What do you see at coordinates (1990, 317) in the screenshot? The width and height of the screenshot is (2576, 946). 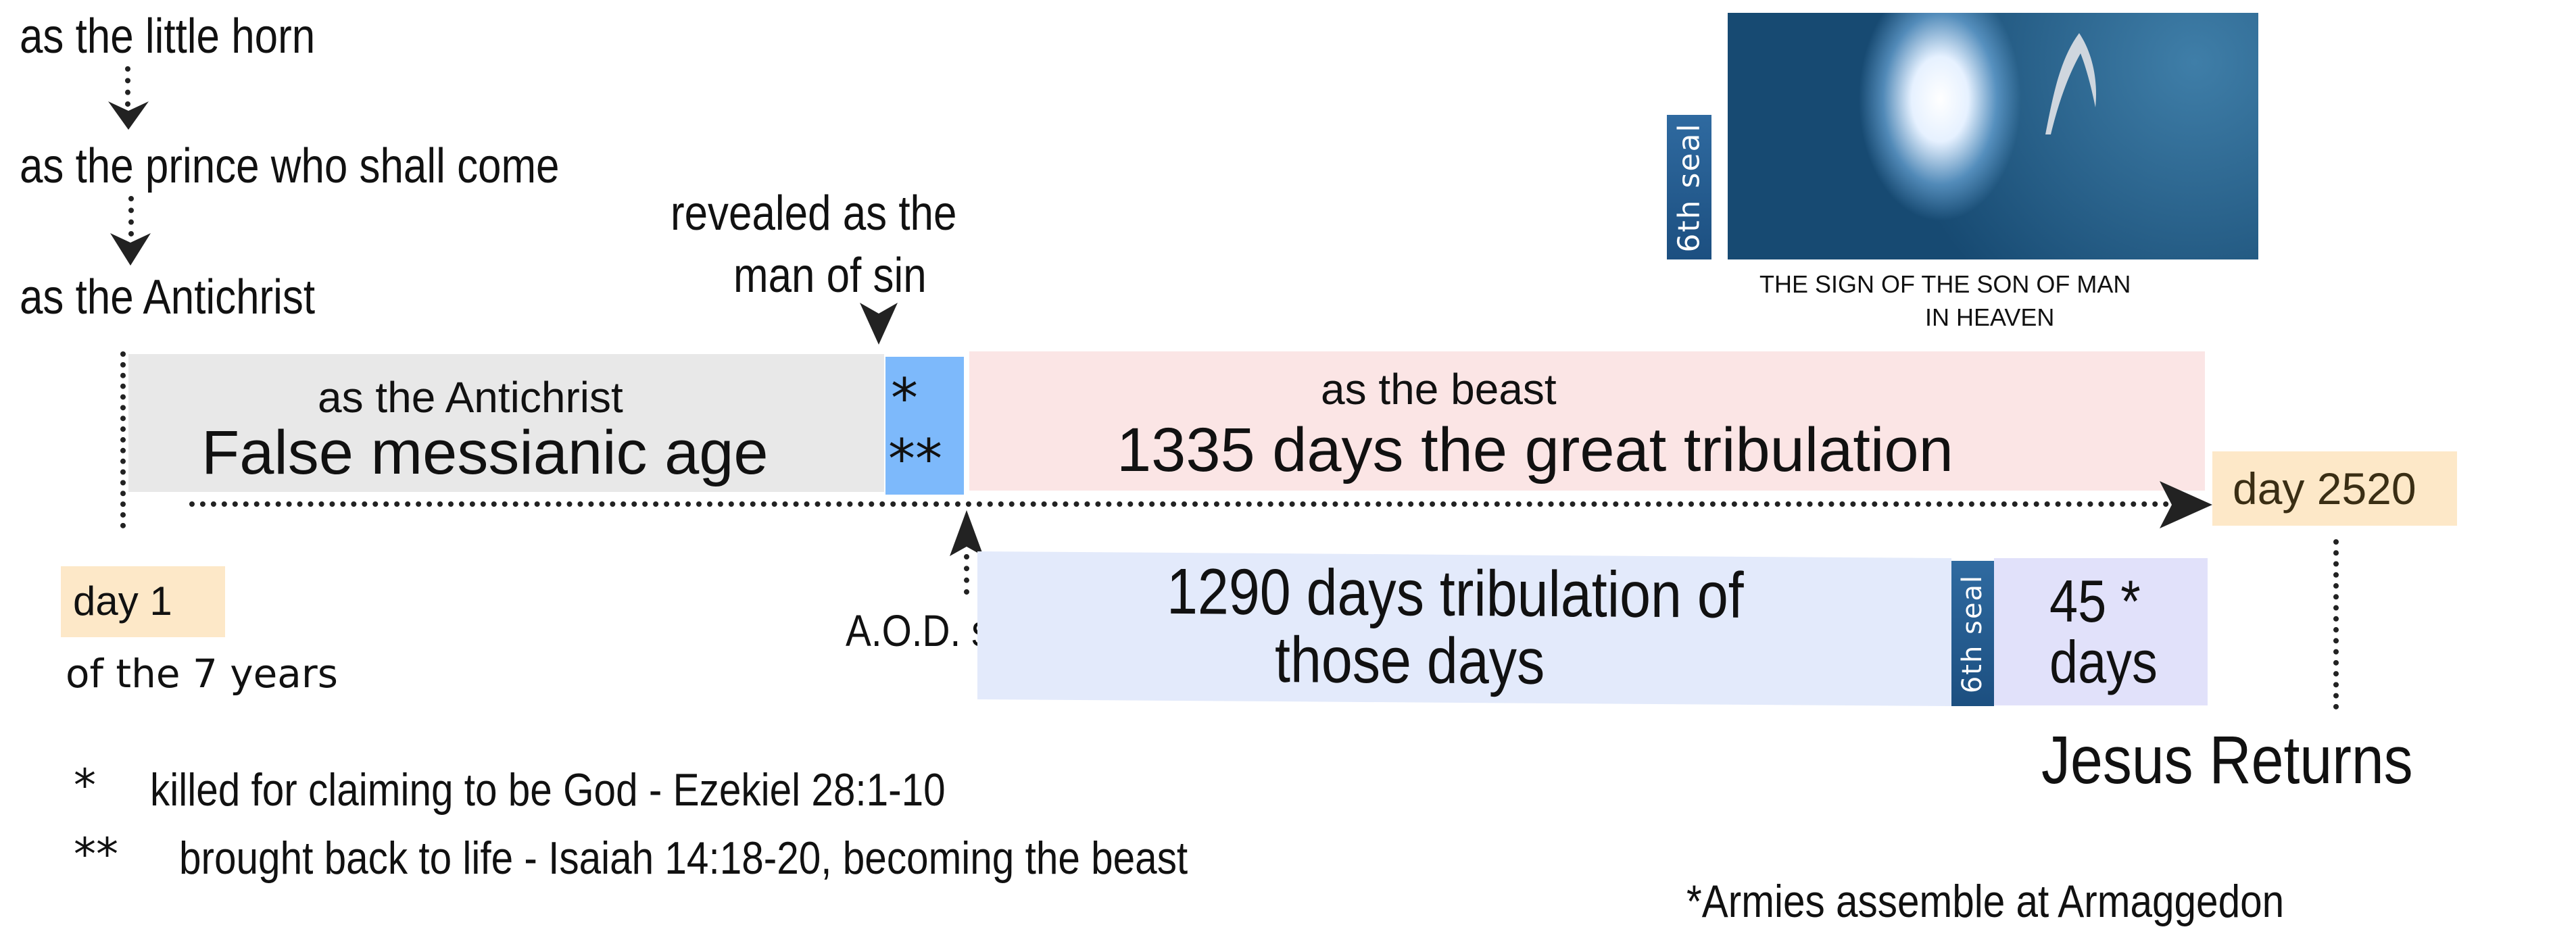 I see `sign-caption-line2: IN HEAVEN` at bounding box center [1990, 317].